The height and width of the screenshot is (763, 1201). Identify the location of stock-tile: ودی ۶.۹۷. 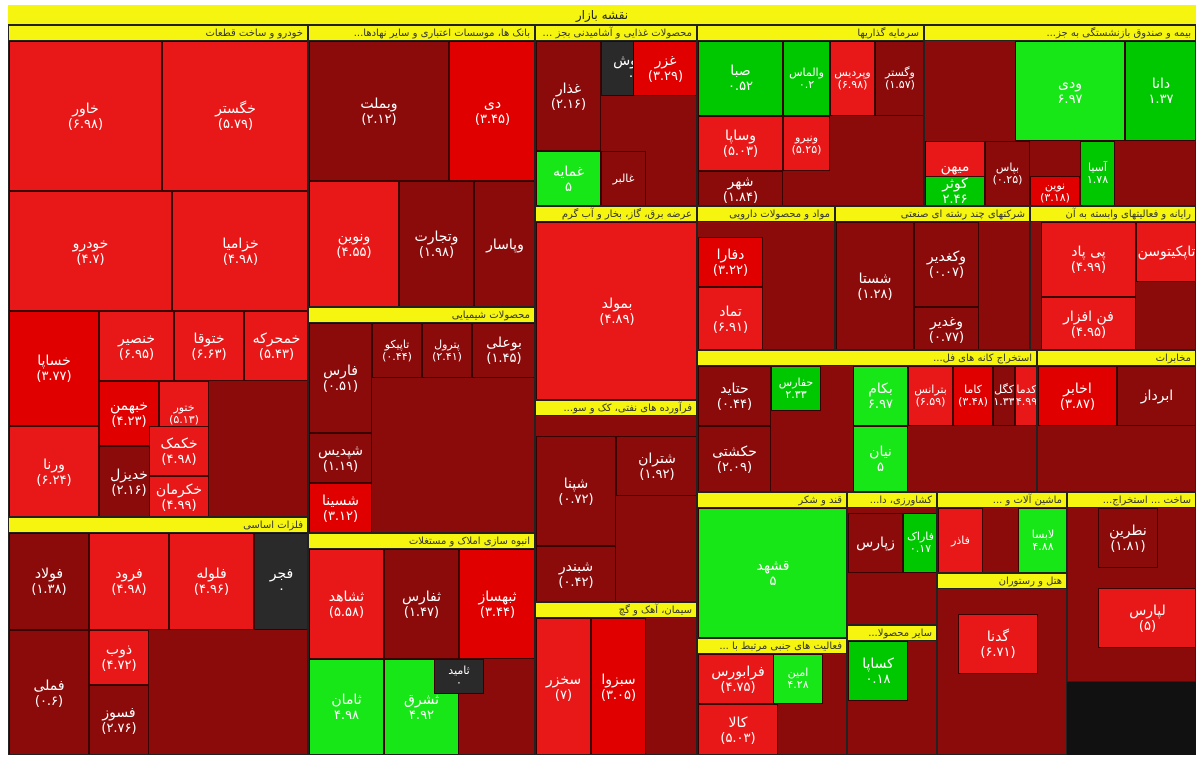
(1070, 91).